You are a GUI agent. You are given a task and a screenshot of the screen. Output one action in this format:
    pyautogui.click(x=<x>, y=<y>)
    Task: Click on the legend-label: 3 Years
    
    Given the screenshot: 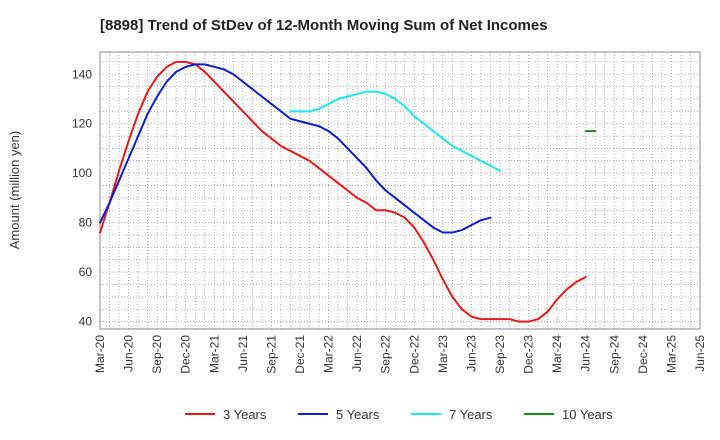 What is the action you would take?
    pyautogui.click(x=245, y=414)
    